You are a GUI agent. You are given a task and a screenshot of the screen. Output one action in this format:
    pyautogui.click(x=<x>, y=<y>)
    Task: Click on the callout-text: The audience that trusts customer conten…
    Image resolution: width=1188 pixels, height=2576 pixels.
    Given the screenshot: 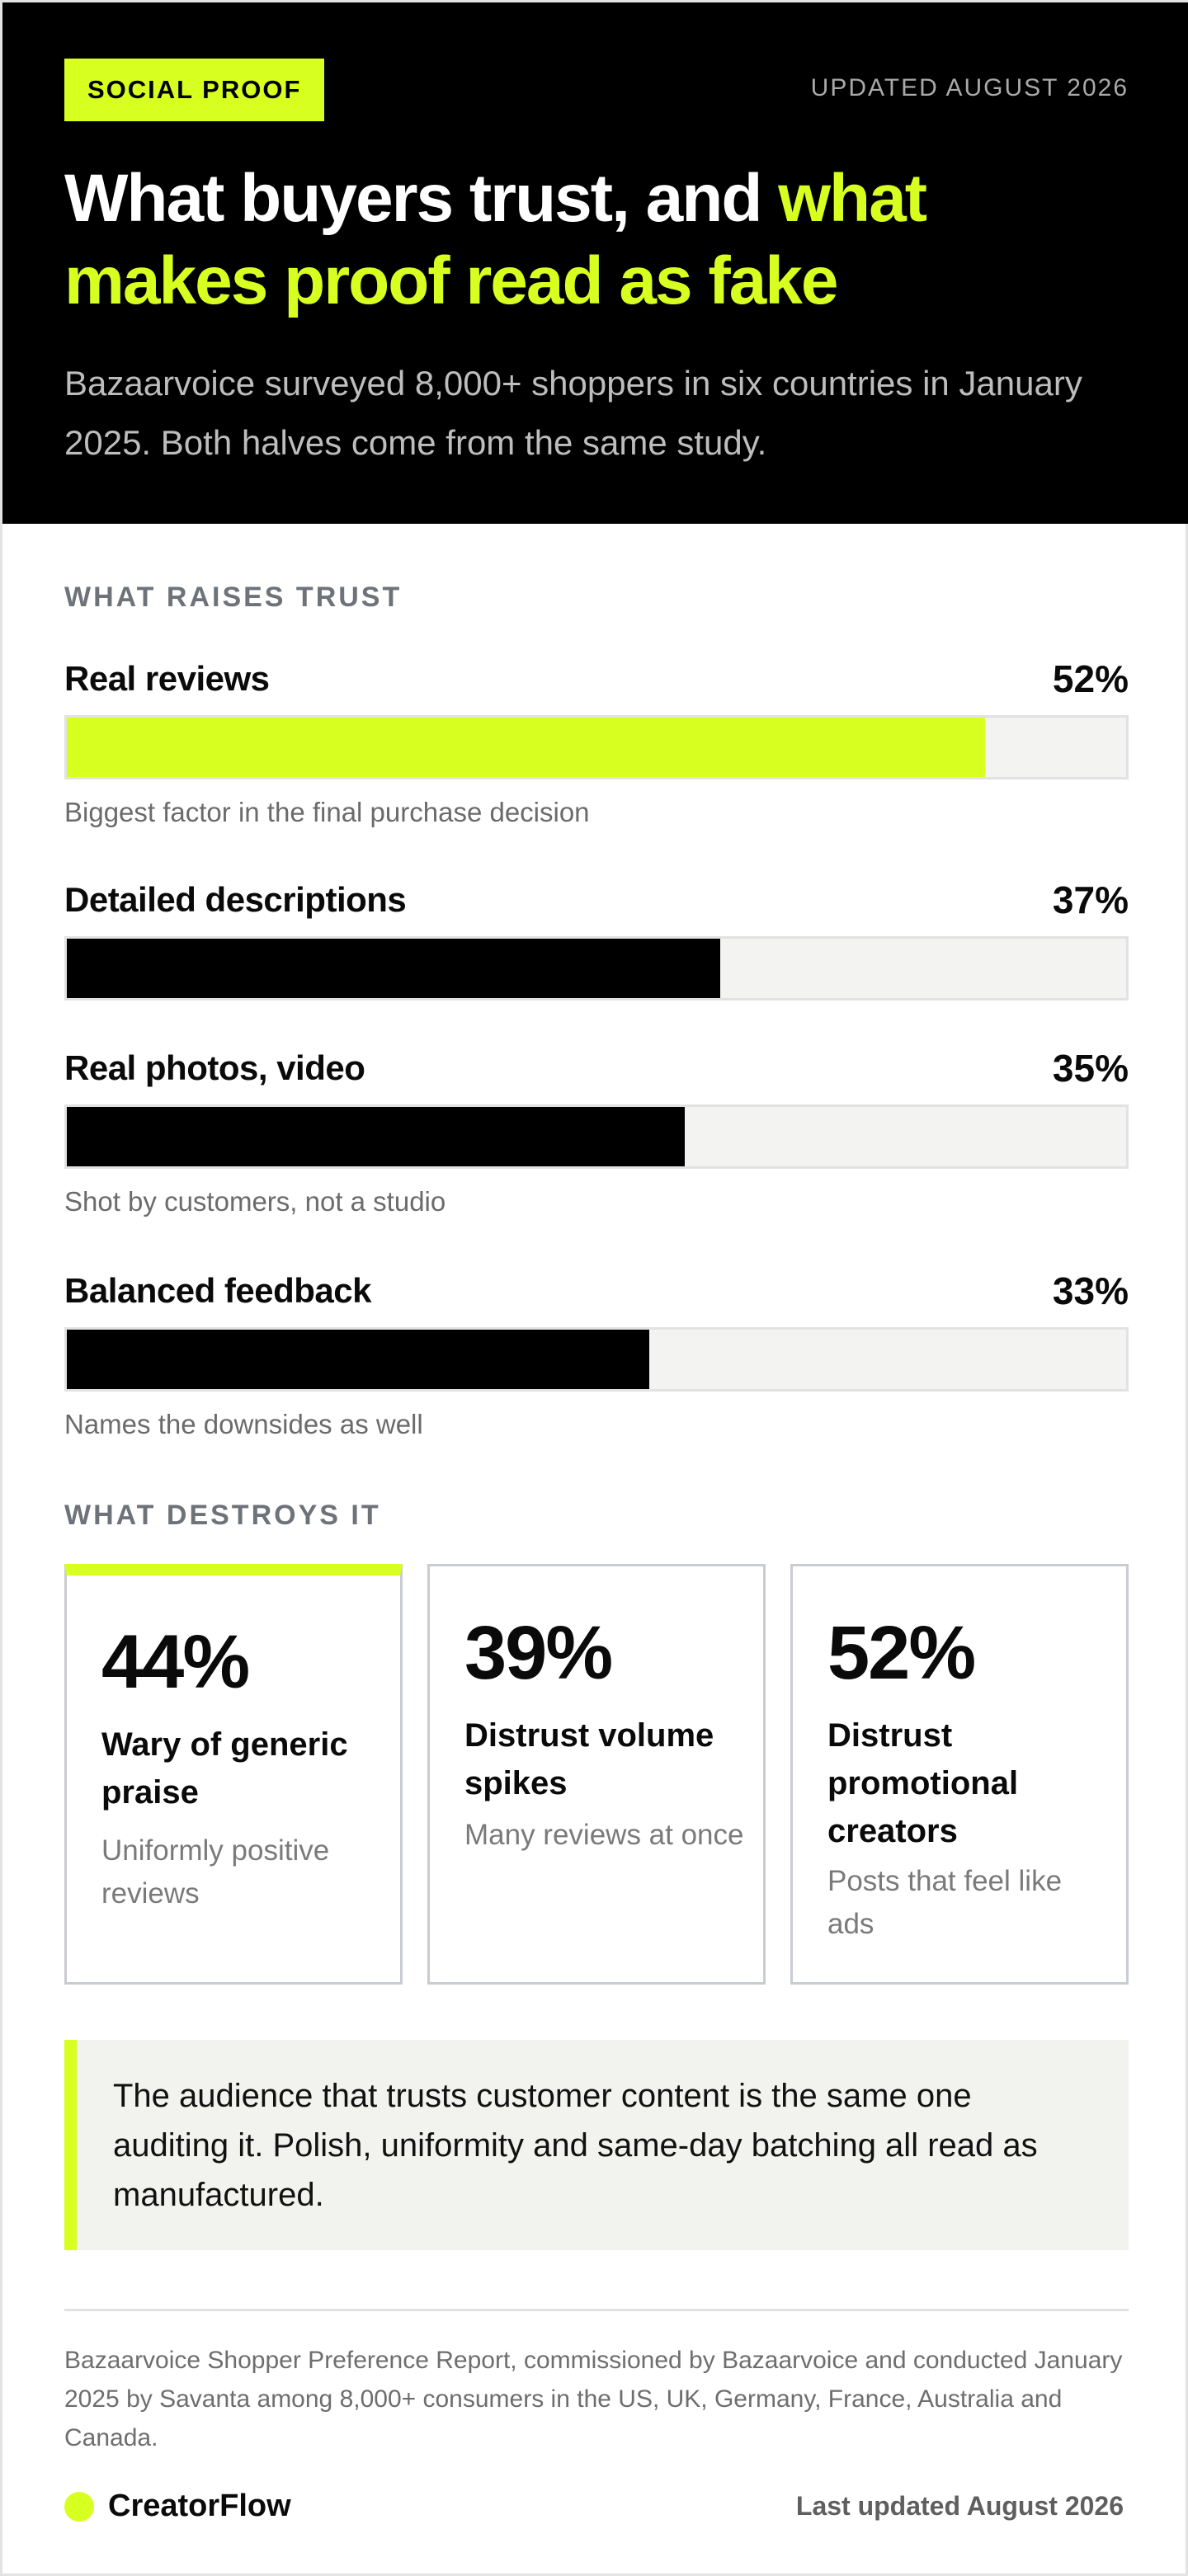 What is the action you would take?
    pyautogui.click(x=575, y=2145)
    